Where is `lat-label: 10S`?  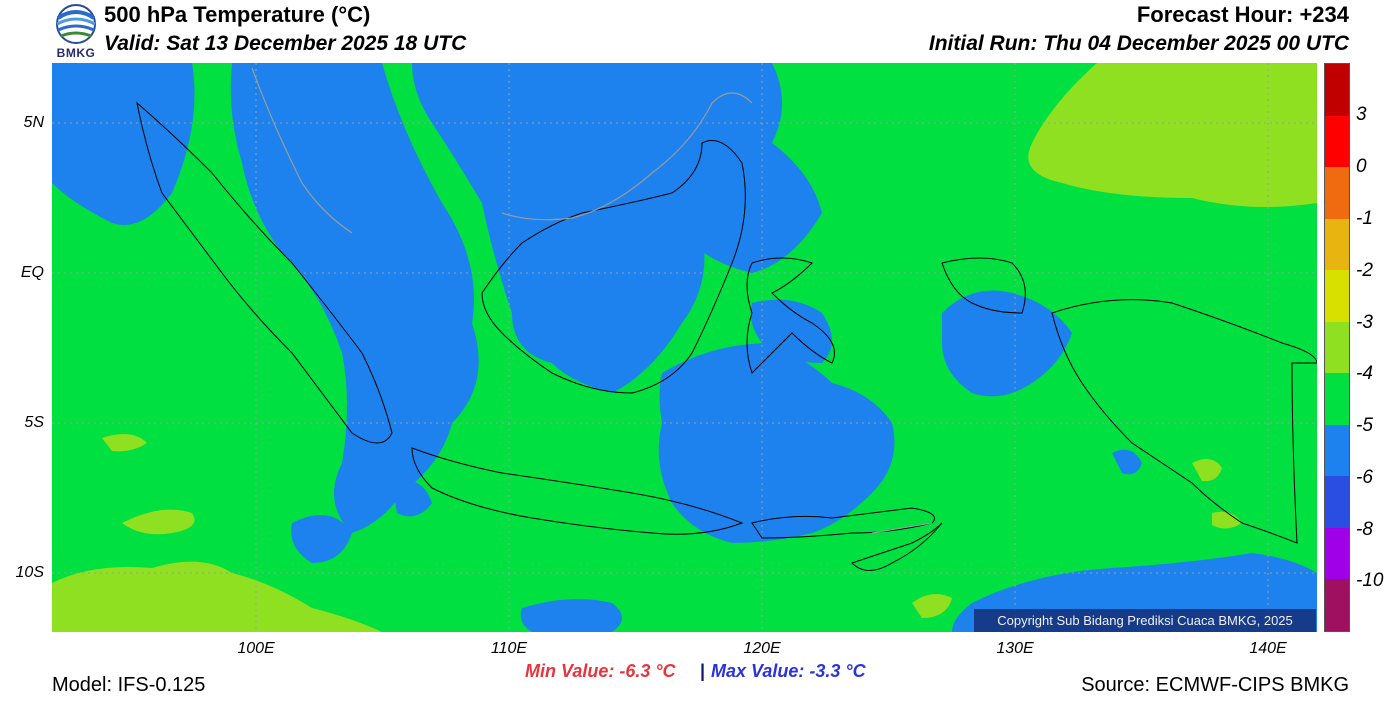 lat-label: 10S is located at coordinates (29, 572).